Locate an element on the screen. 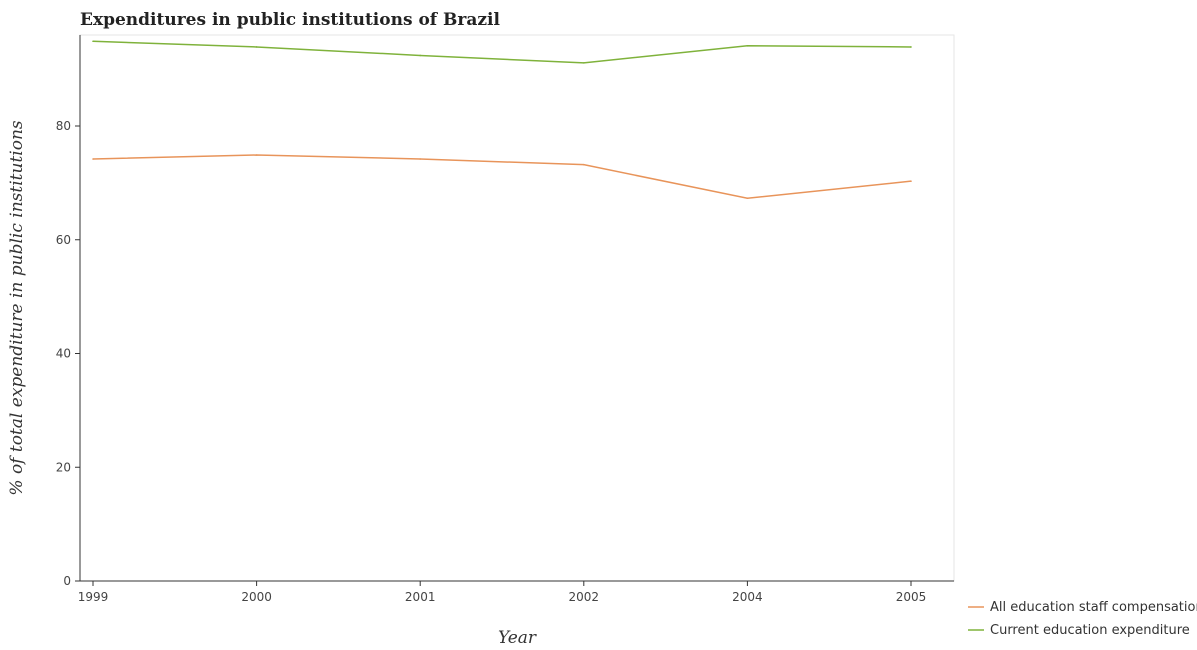 The height and width of the screenshot is (650, 1197). x-tick-label: 2005 is located at coordinates (911, 597).